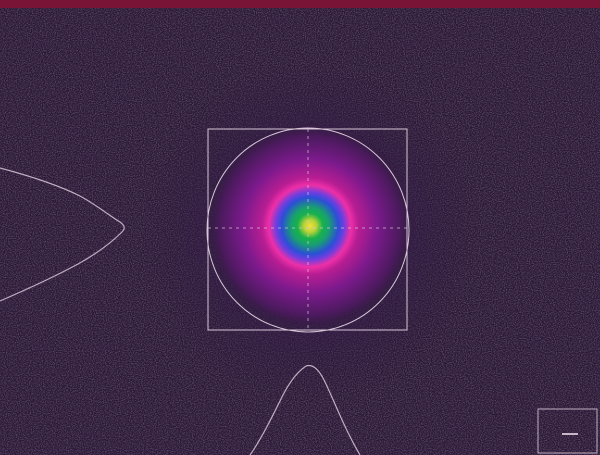  I want to click on crosshair-icon, so click(307, 229).